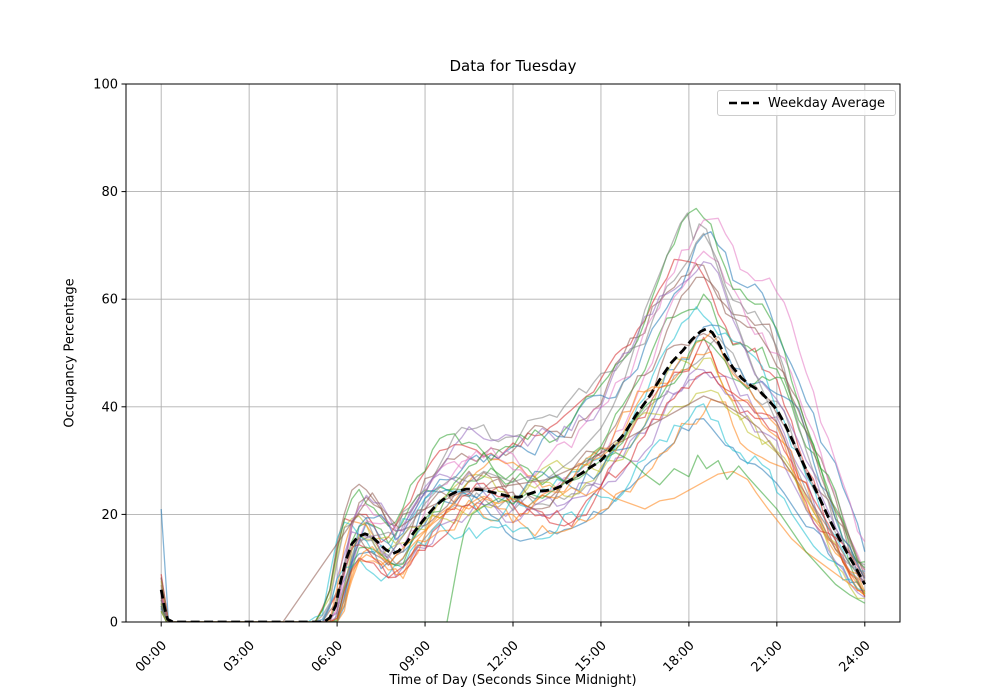 Image resolution: width=1000 pixels, height=700 pixels. Describe the element at coordinates (109, 515) in the screenshot. I see `svg-text: 20` at that location.